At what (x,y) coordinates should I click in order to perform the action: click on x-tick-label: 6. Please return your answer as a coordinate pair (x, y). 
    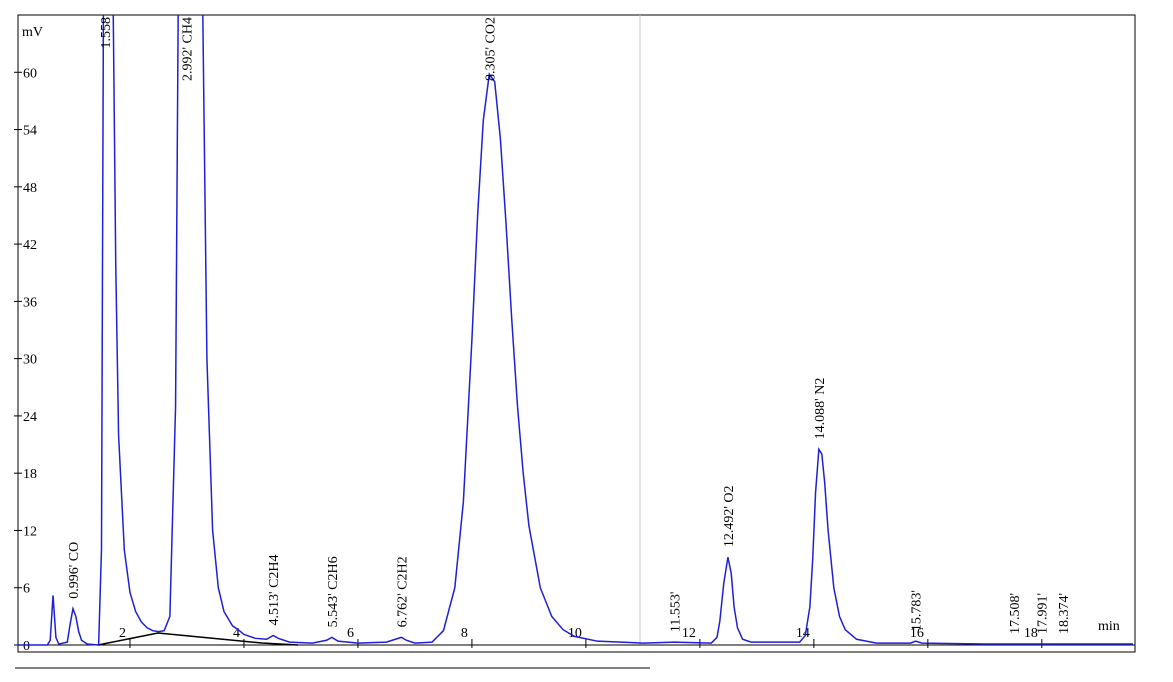
    Looking at the image, I should click on (350, 633).